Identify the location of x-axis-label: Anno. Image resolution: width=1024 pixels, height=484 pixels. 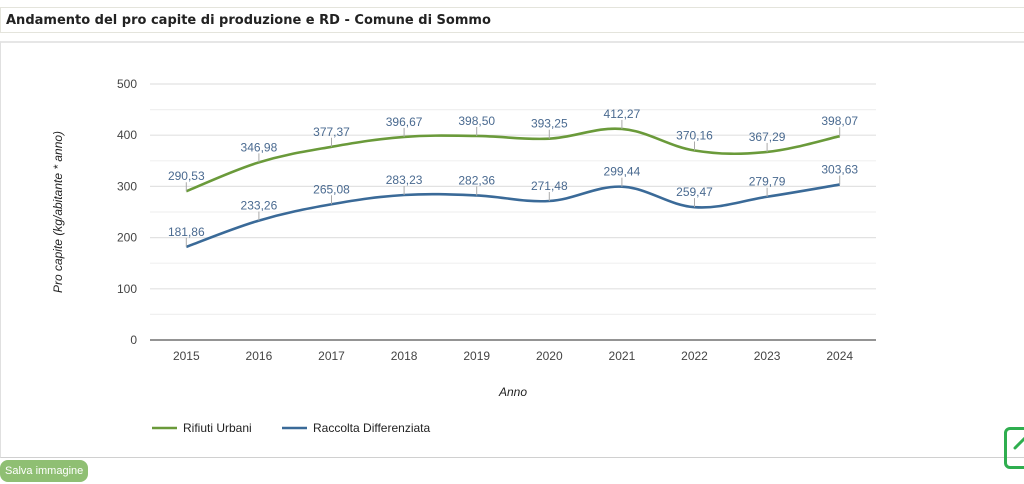
(512, 392).